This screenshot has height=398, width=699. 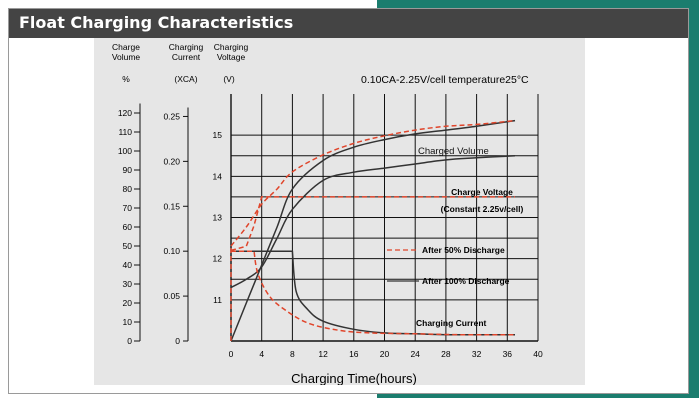 What do you see at coordinates (171, 251) in the screenshot?
I see `current-tick-label: 0.10` at bounding box center [171, 251].